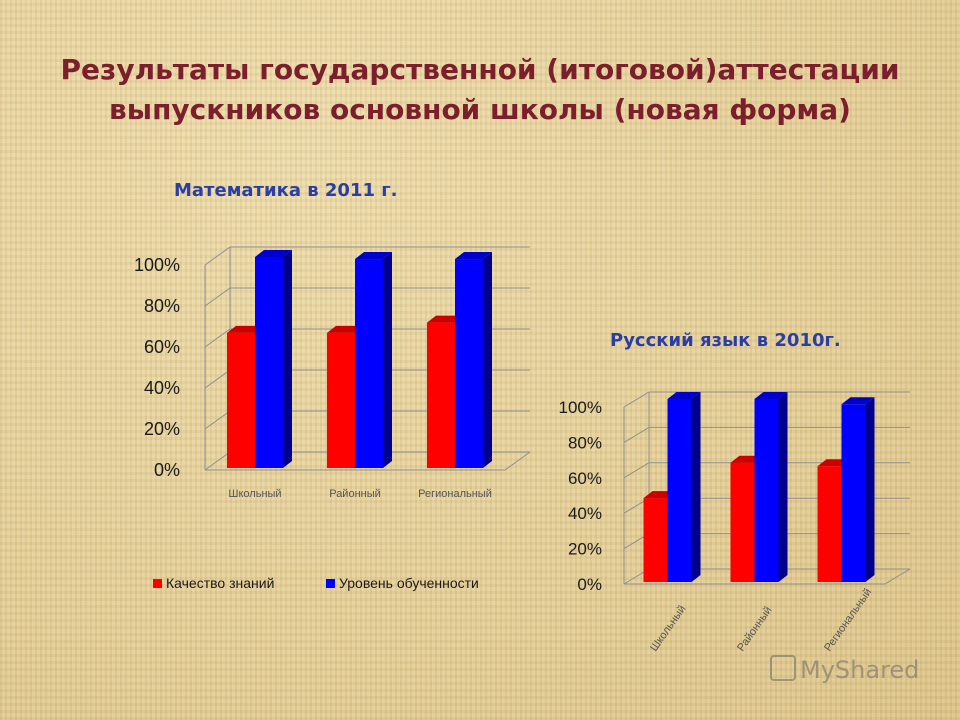  I want to click on legend-label-1: Уровень обученности, so click(409, 583).